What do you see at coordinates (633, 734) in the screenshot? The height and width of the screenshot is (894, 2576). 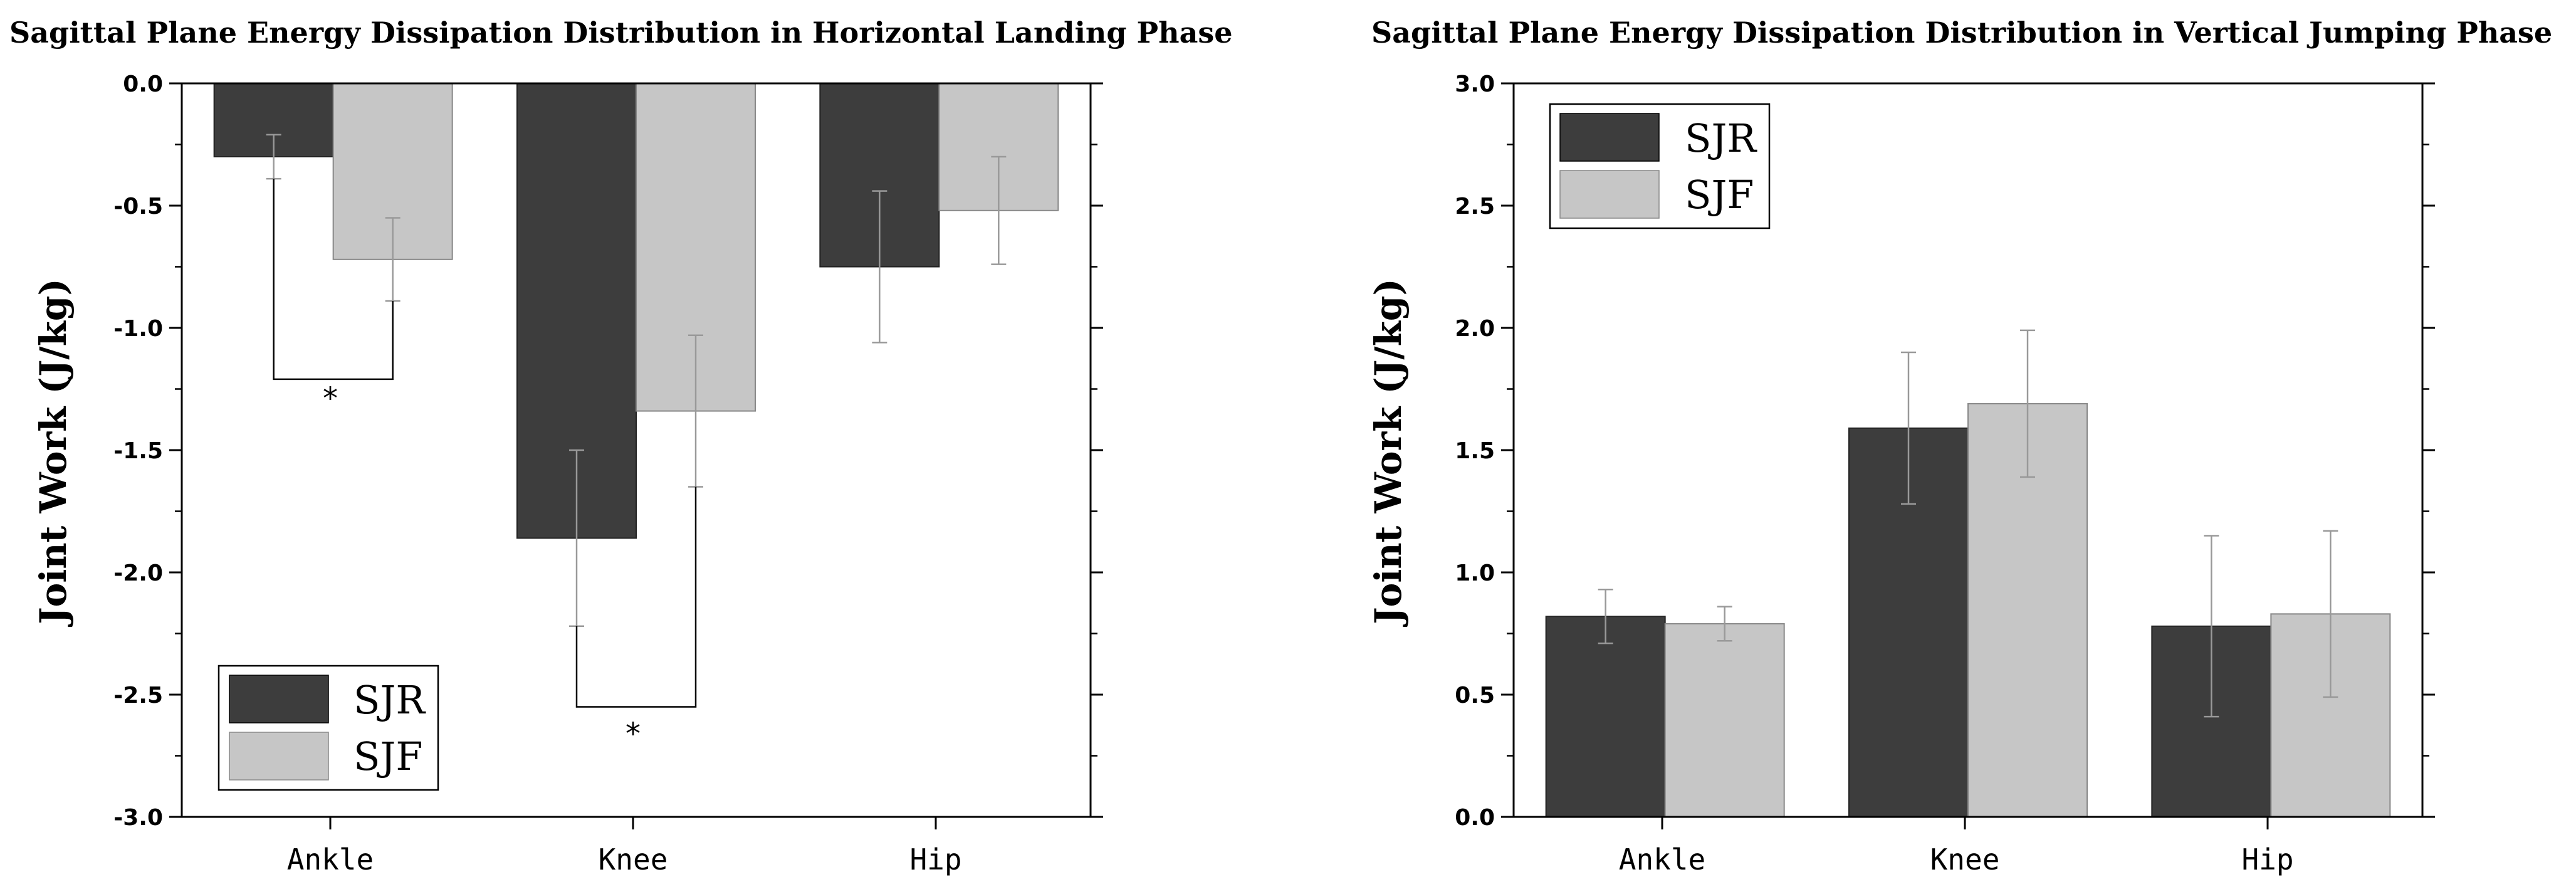 I see `significance-star-knee: *` at bounding box center [633, 734].